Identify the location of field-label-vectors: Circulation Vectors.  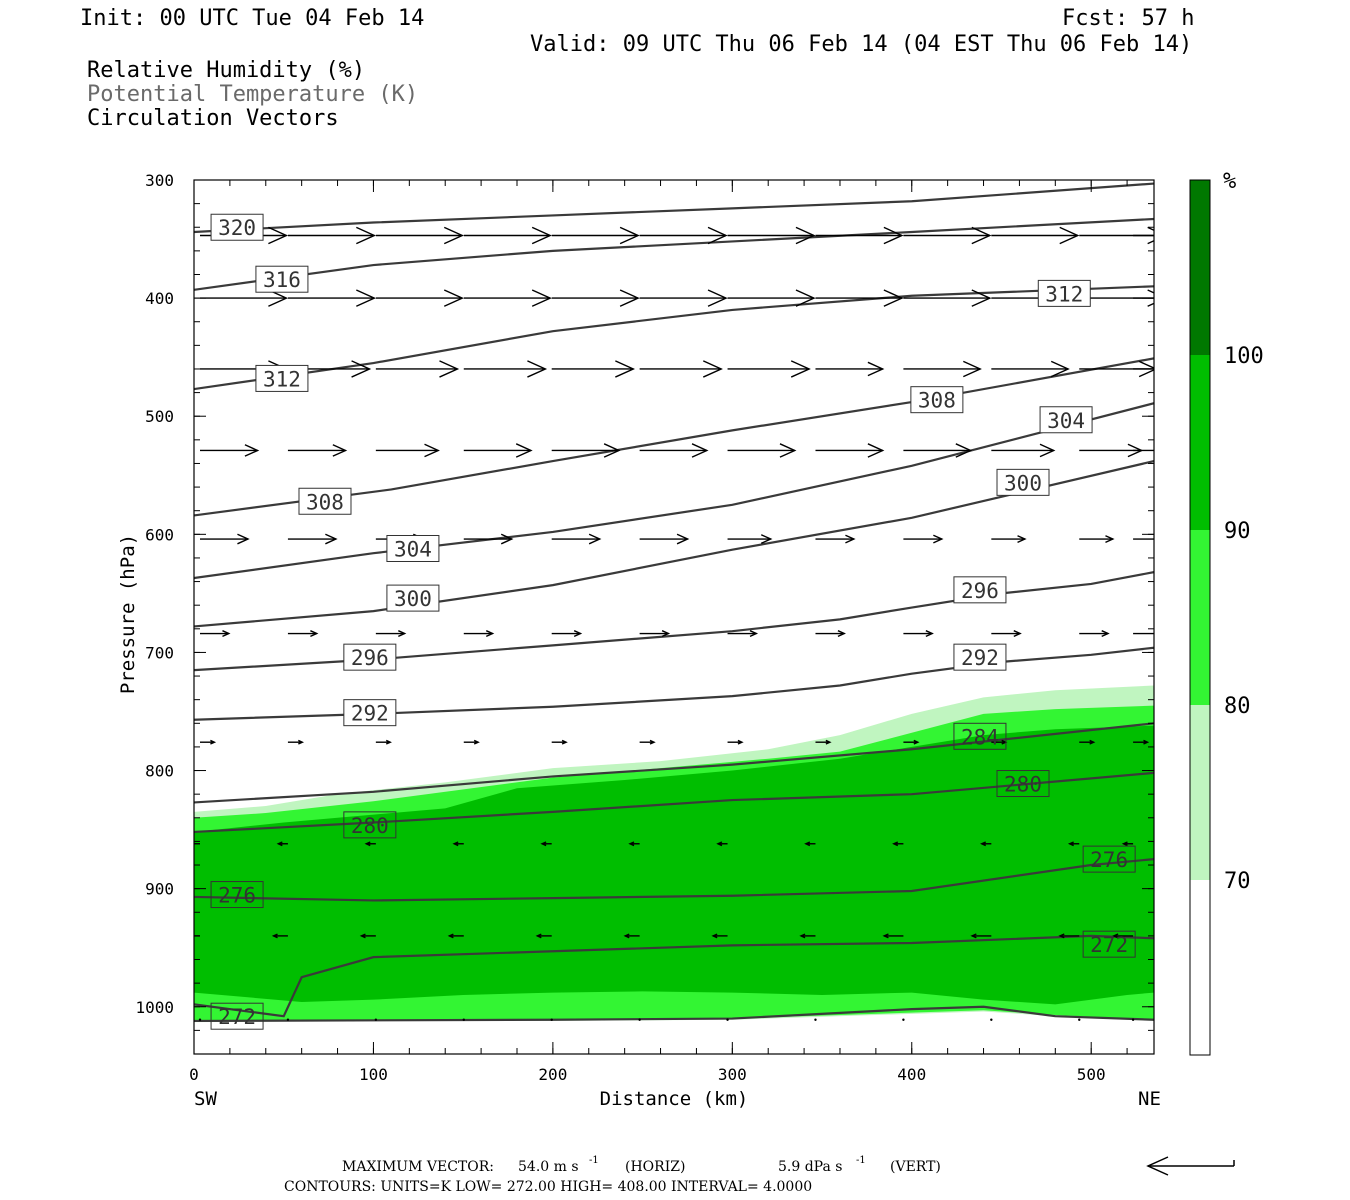
(213, 118).